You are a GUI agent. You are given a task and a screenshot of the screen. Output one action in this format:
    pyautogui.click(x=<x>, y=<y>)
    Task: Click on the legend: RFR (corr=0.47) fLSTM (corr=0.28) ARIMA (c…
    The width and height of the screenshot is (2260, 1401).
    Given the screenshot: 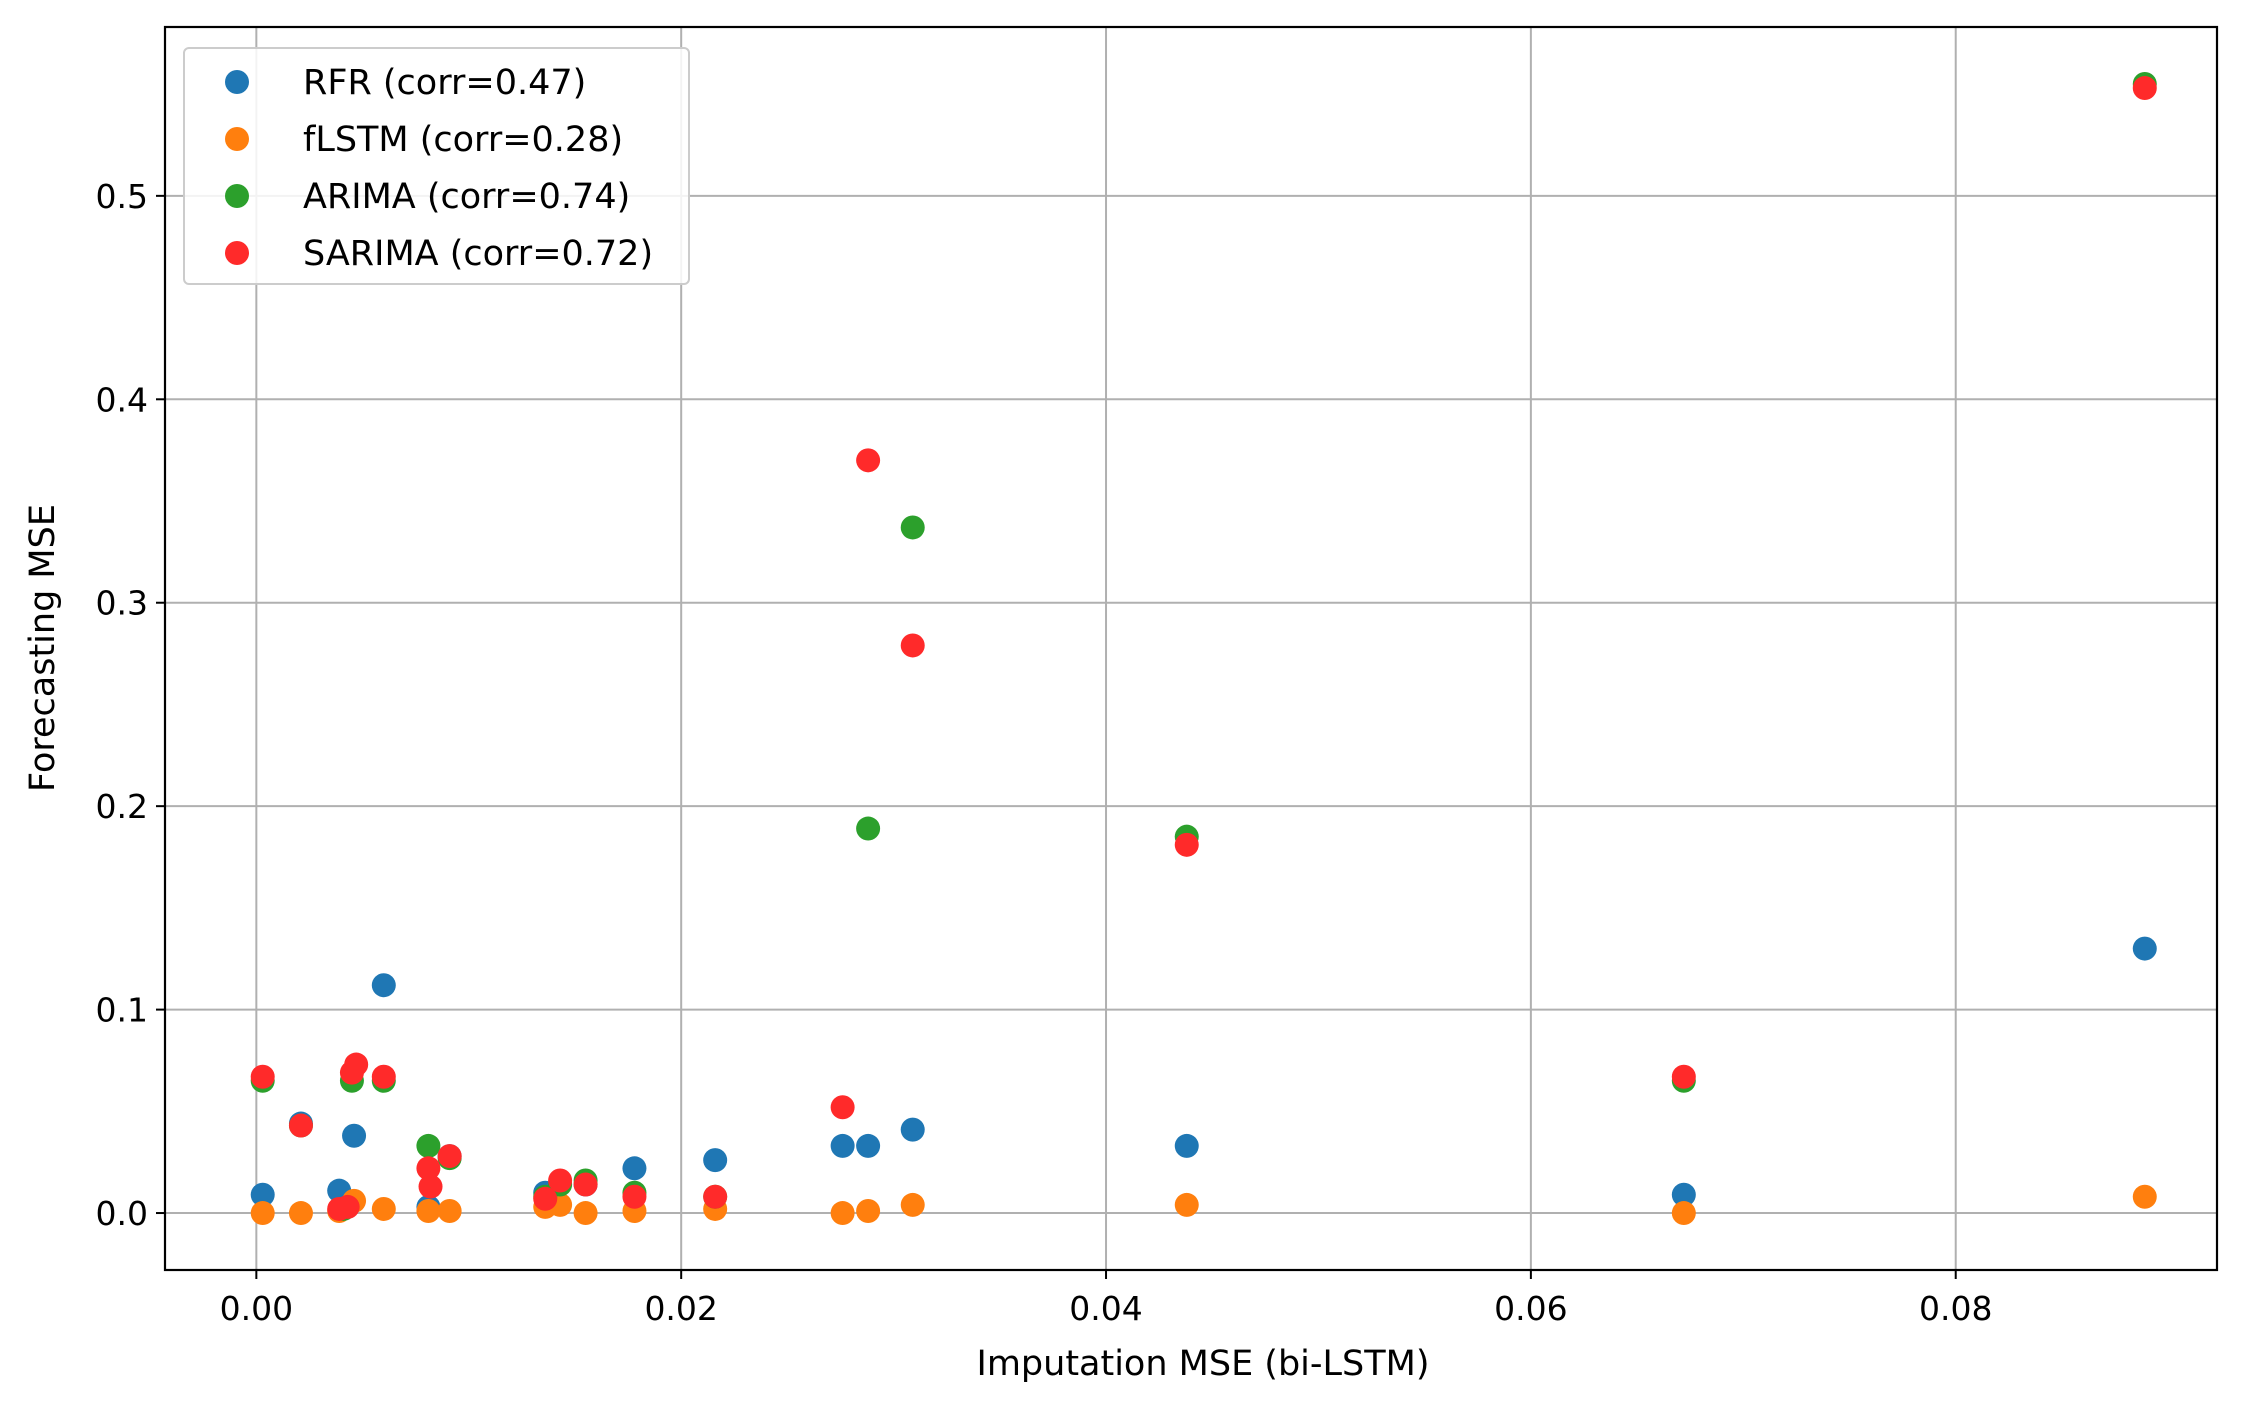 What is the action you would take?
    pyautogui.click(x=436, y=166)
    